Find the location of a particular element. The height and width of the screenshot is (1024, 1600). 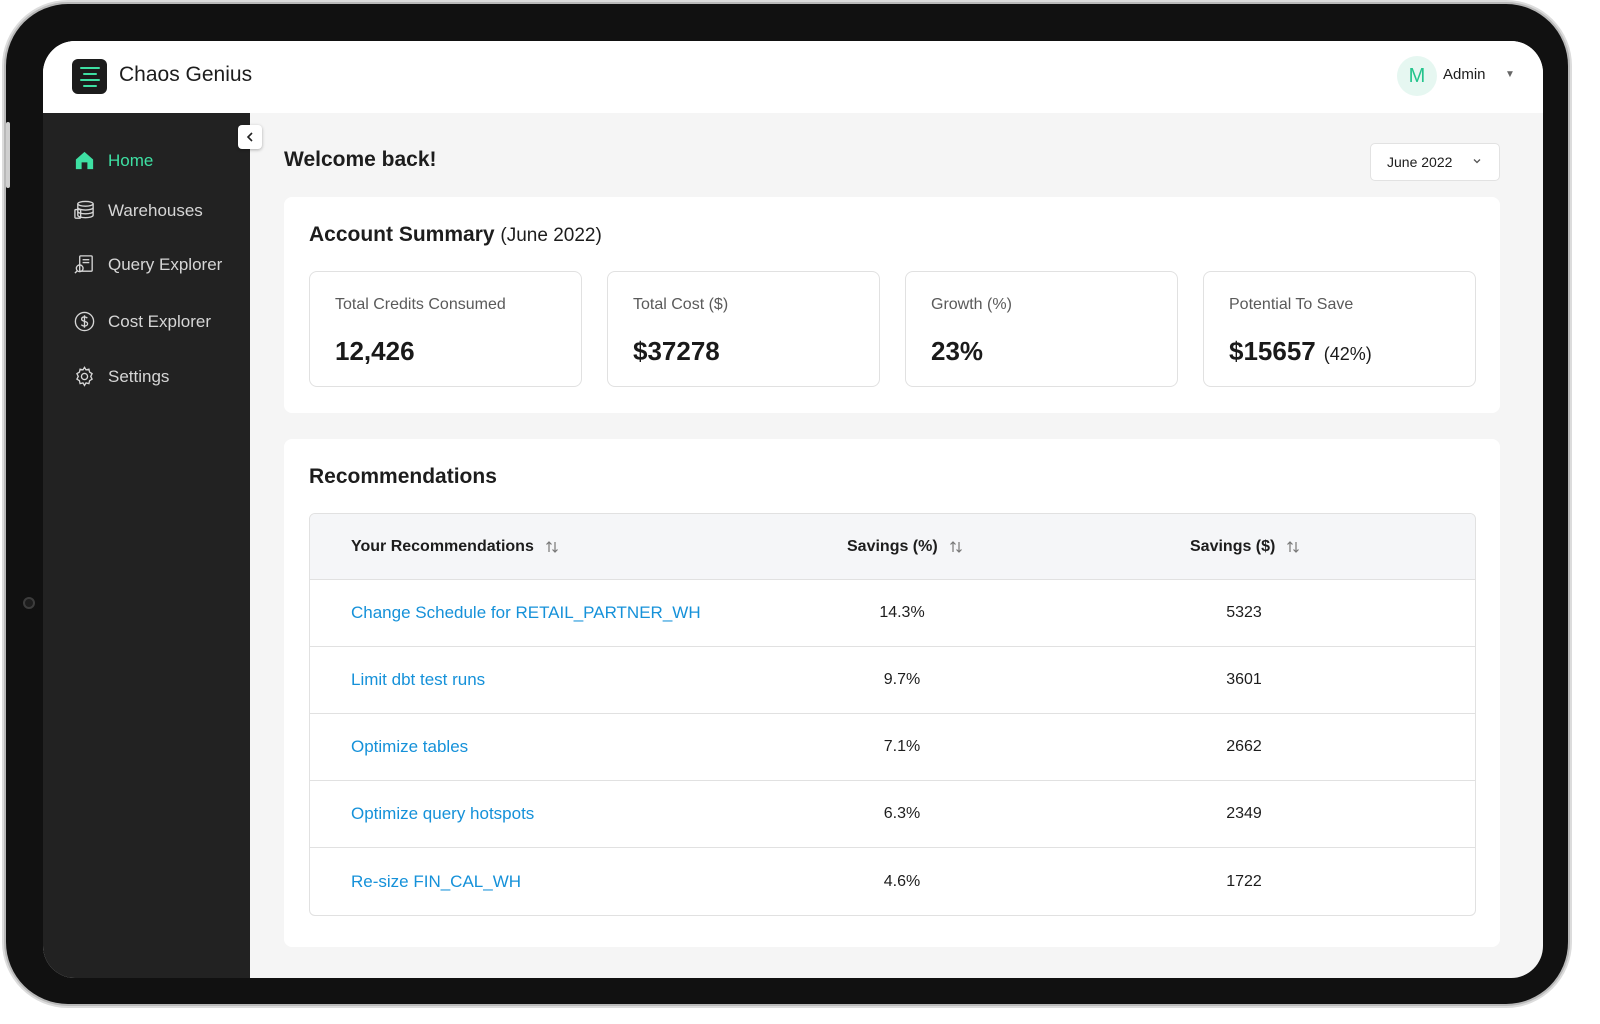

stat-label: Potential To Save is located at coordinates (1291, 304).